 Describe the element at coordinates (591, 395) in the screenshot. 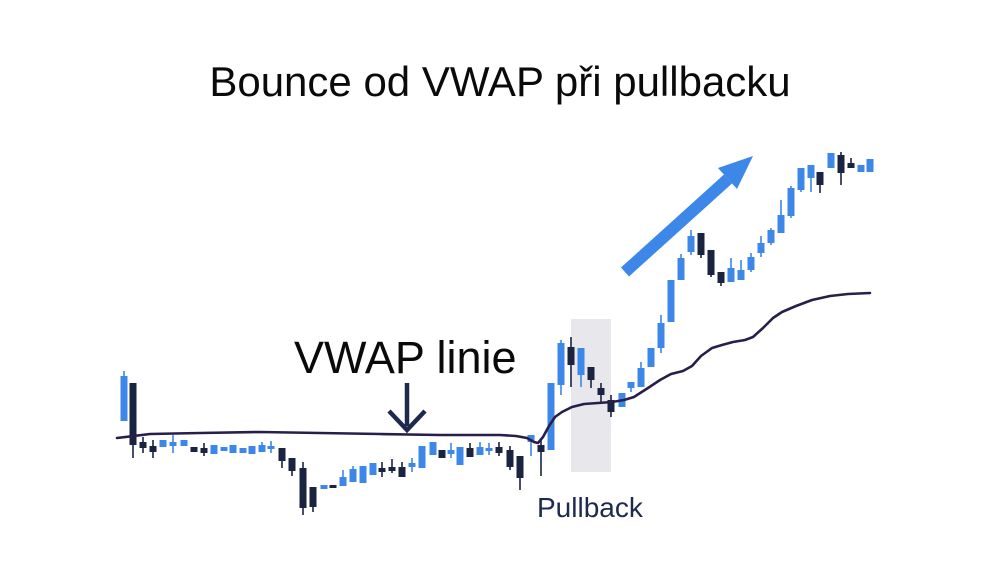

I see `pullback-highlight-zone` at that location.